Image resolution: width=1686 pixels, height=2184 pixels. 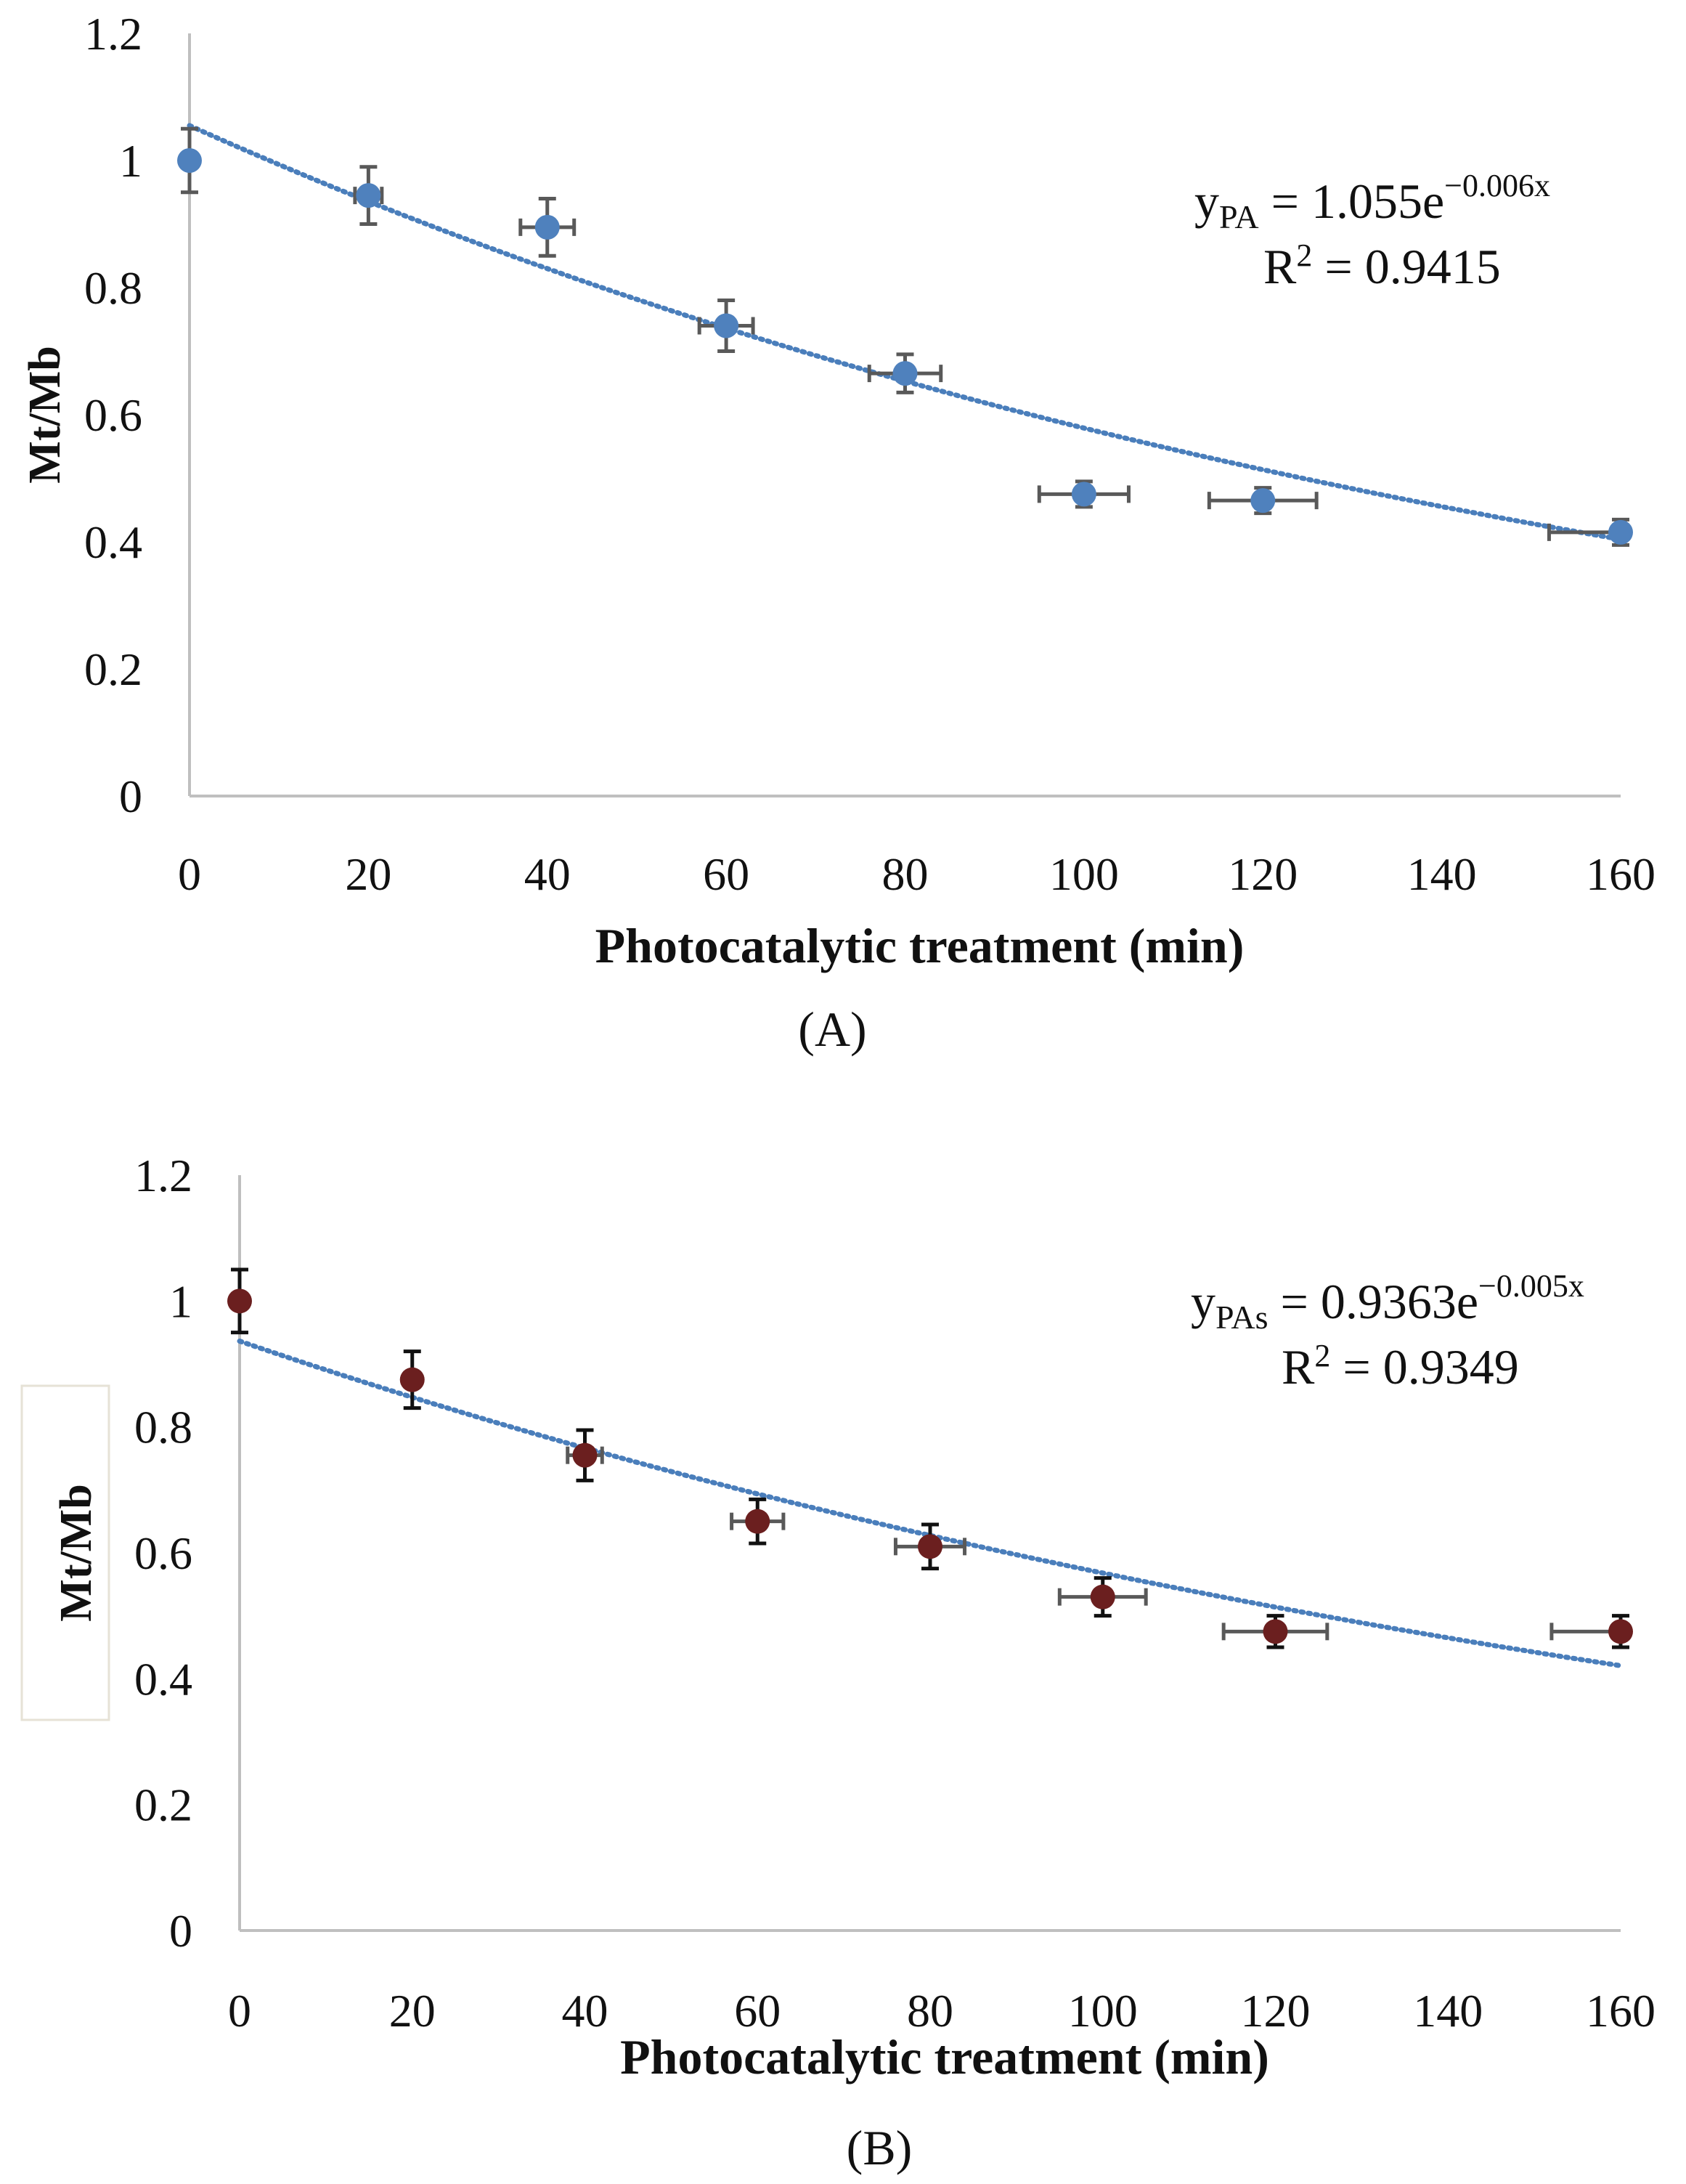 I want to click on r-squared: R2 = 0.9349, so click(x=1400, y=1366).